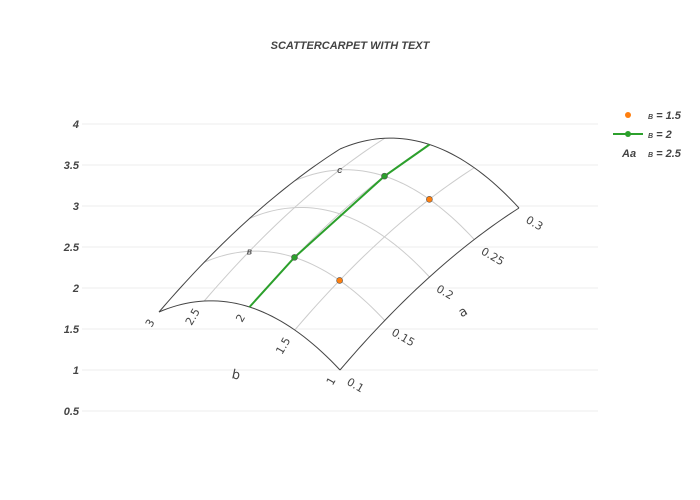 The image size is (700, 500). I want to click on b-tick-label: 2, so click(240, 318).